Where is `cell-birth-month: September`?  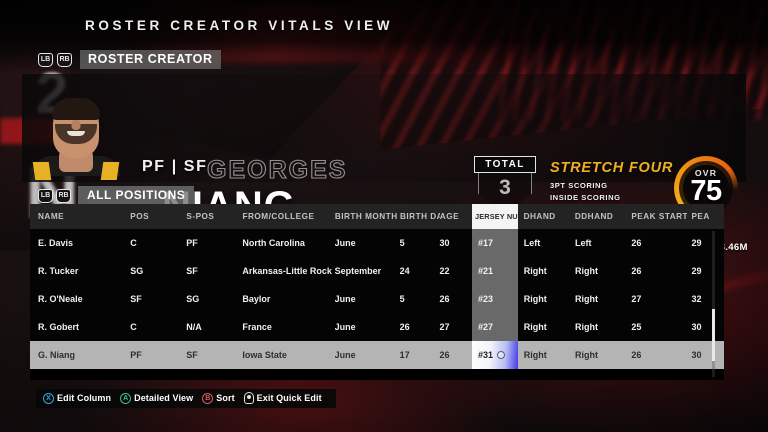
cell-birth-month: September is located at coordinates (358, 271).